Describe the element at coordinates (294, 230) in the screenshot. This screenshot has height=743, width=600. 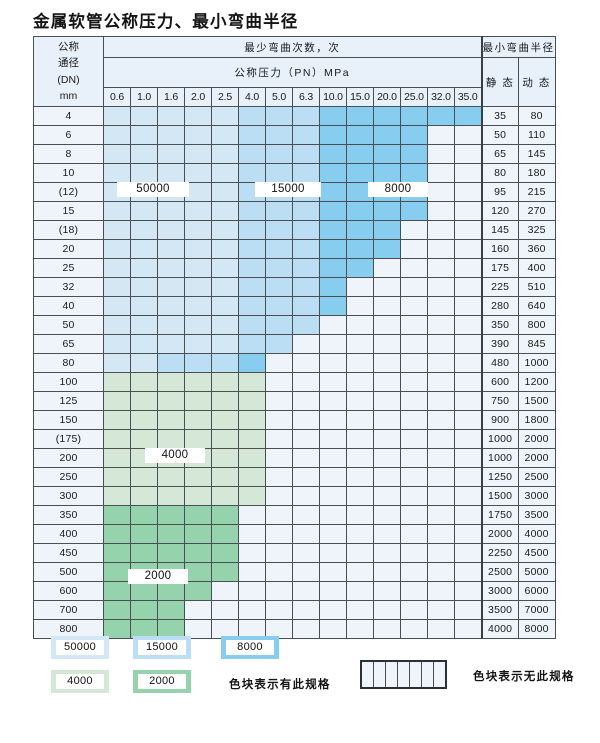
I see `table-row: (18) 145 325` at that location.